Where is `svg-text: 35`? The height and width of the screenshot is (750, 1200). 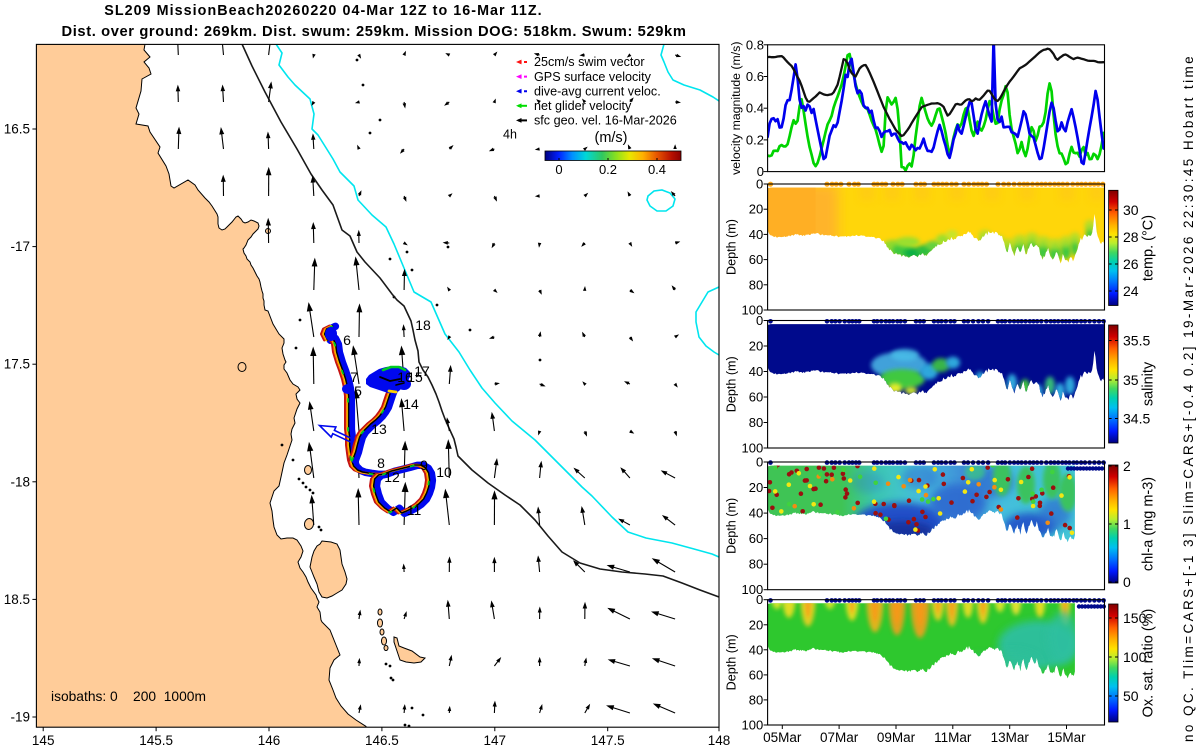
svg-text: 35 is located at coordinates (1131, 380).